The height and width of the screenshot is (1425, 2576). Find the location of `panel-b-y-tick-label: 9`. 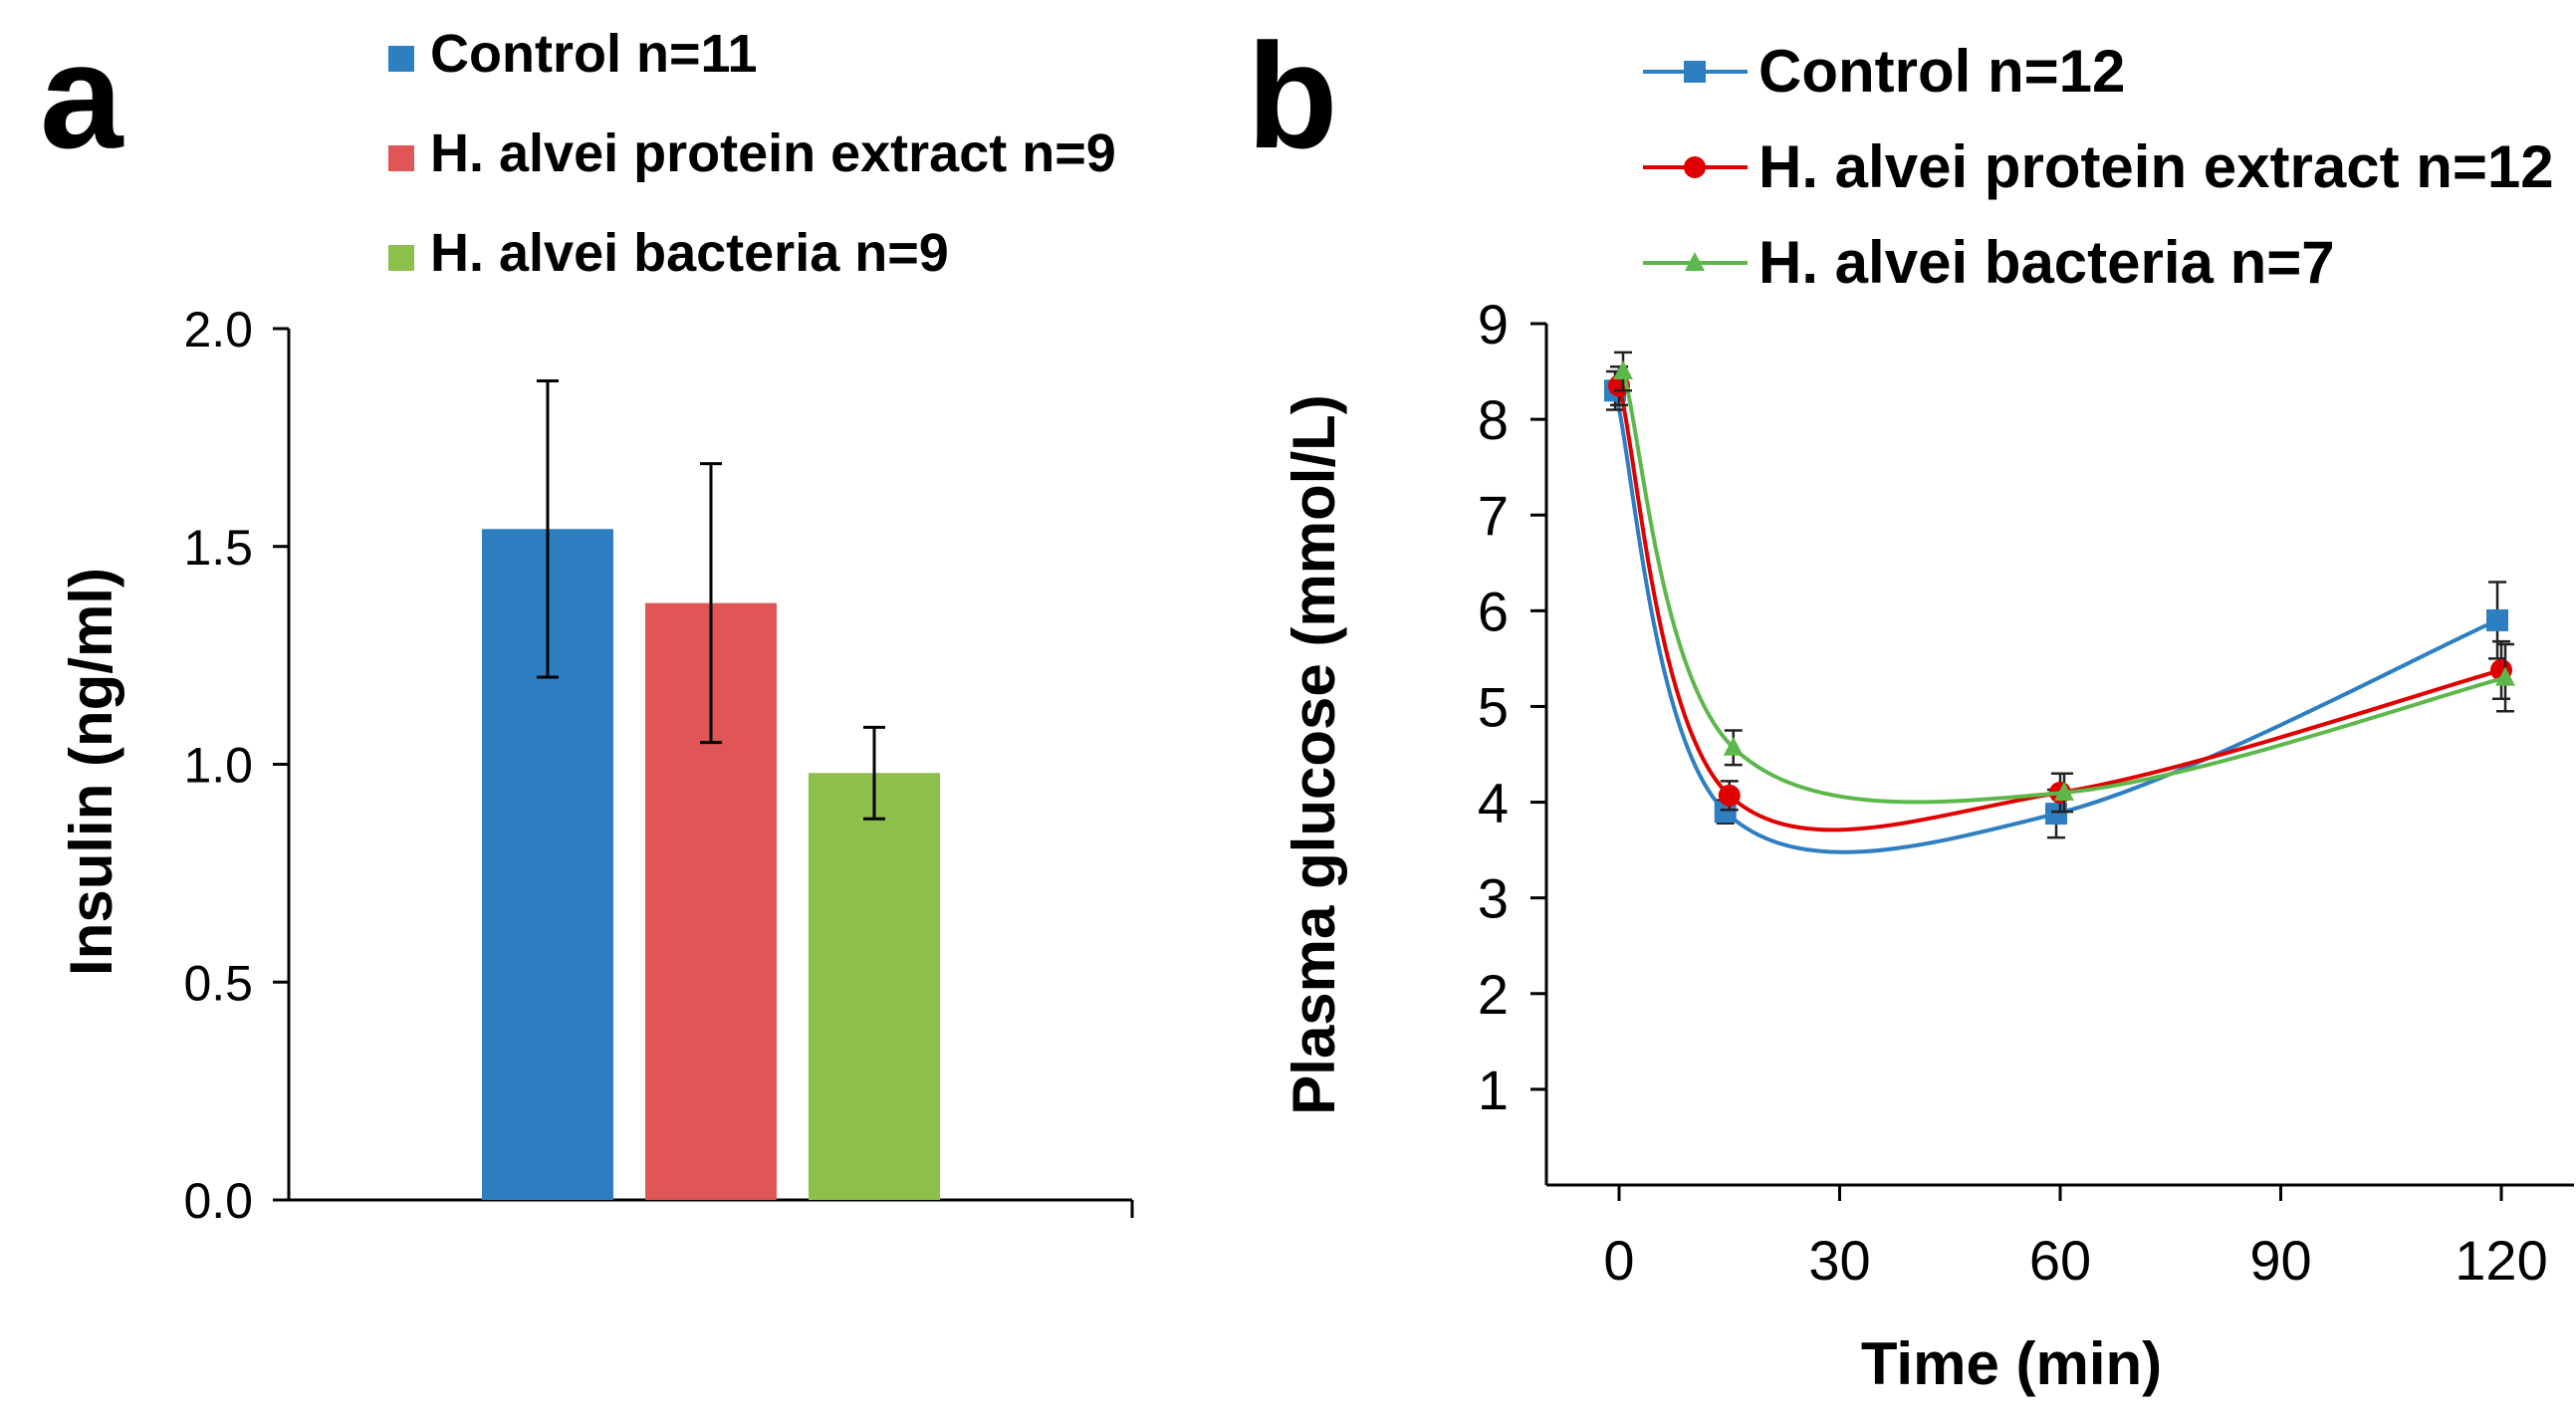

panel-b-y-tick-label: 9 is located at coordinates (1493, 324).